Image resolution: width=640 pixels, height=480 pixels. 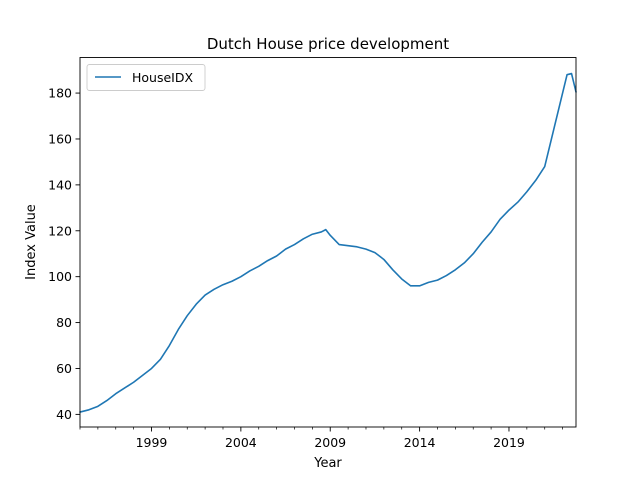 What do you see at coordinates (31, 242) in the screenshot?
I see `y-axis-label: Index Value` at bounding box center [31, 242].